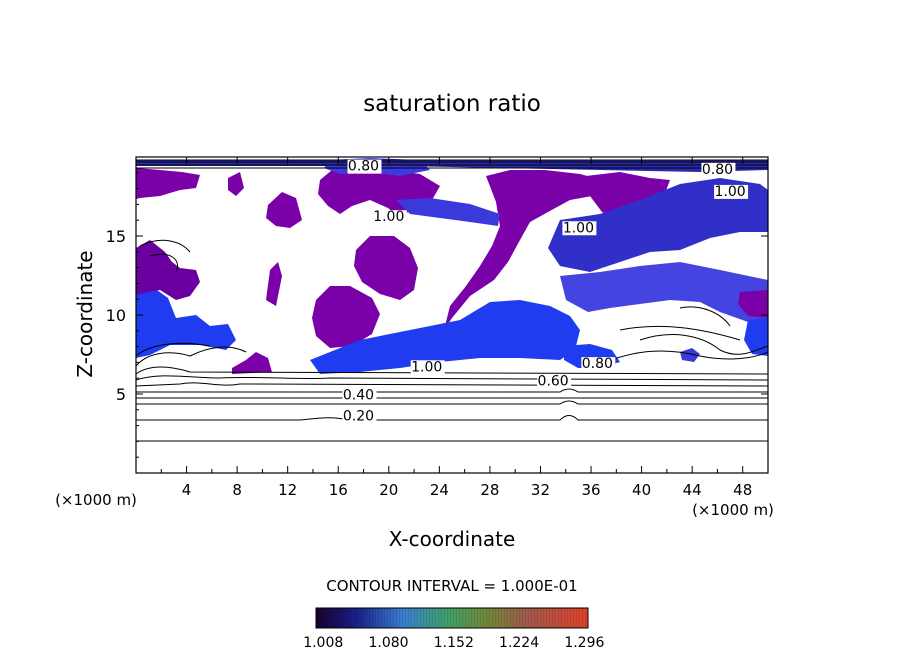 This screenshot has width=904, height=654. What do you see at coordinates (116, 236) in the screenshot?
I see `y-tick-label: 15` at bounding box center [116, 236].